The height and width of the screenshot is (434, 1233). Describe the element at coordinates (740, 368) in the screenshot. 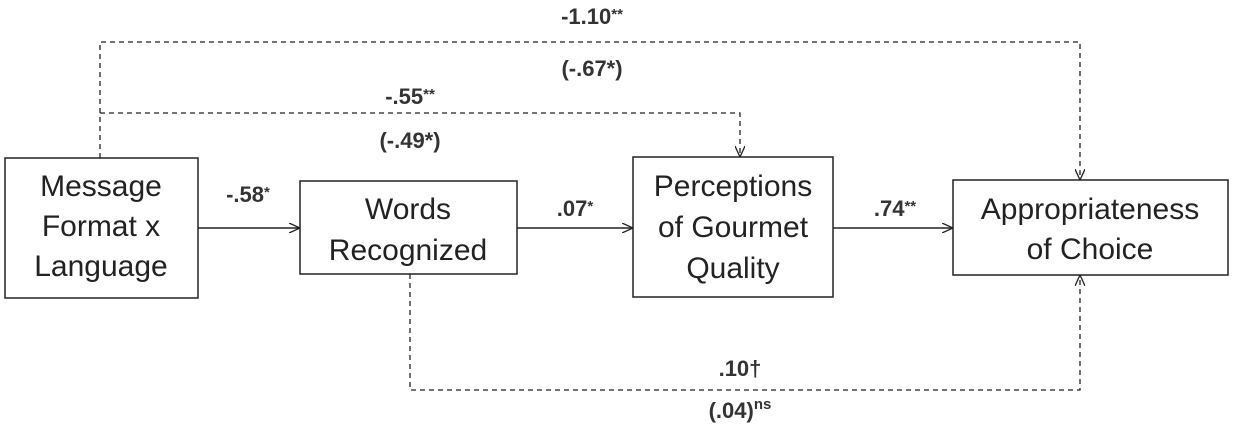

I see `edge-label: .10†` at that location.